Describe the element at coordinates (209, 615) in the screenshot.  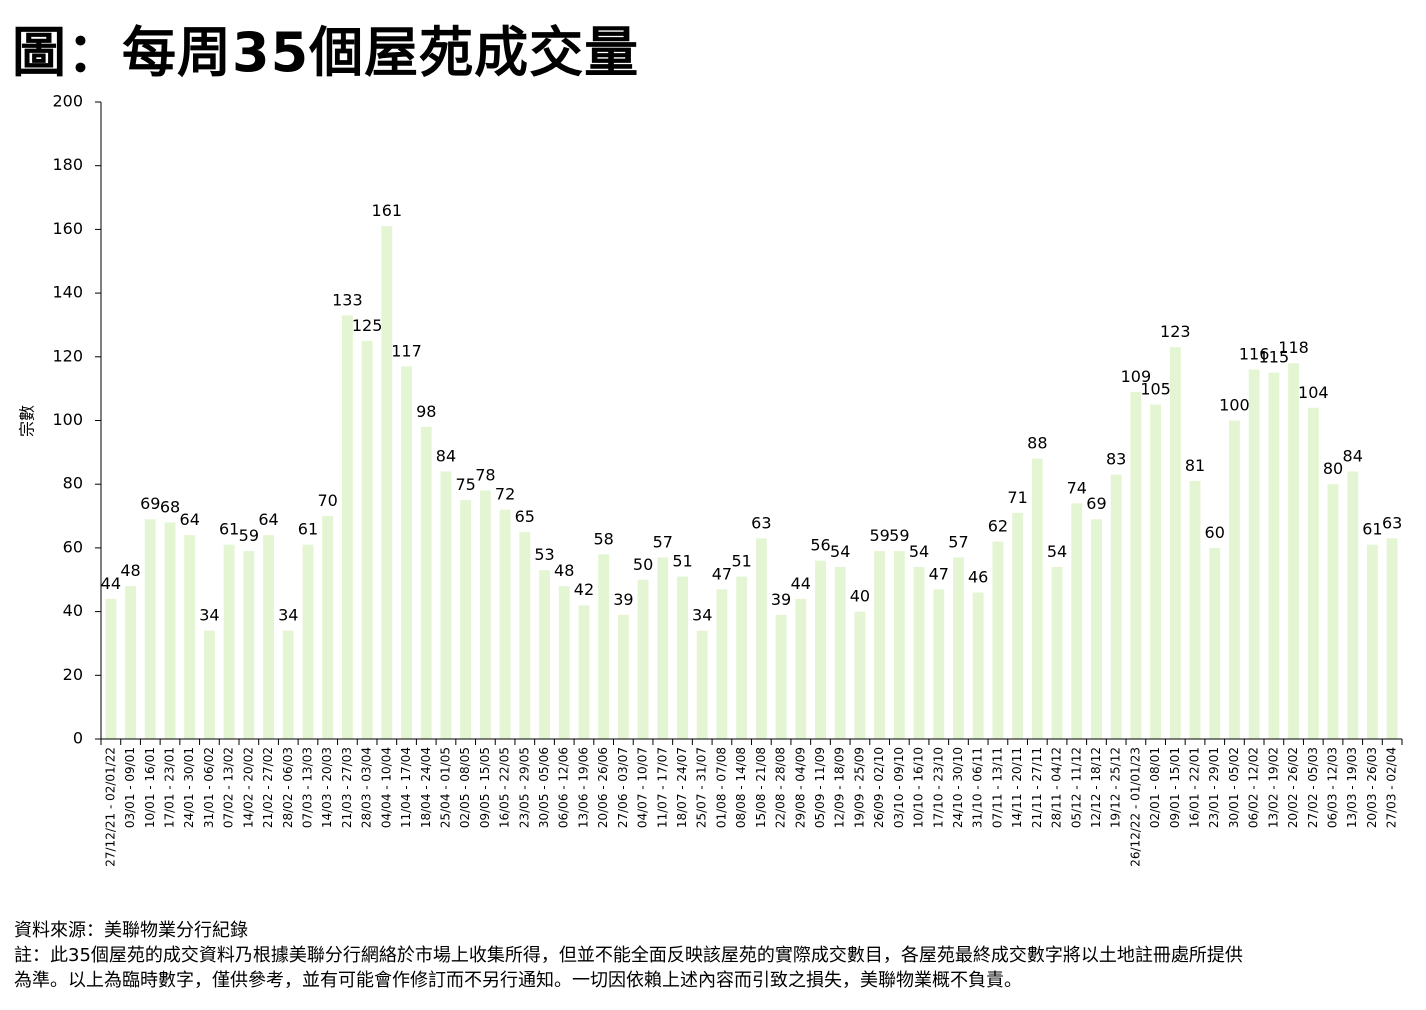
I see `data-label: 34` at that location.